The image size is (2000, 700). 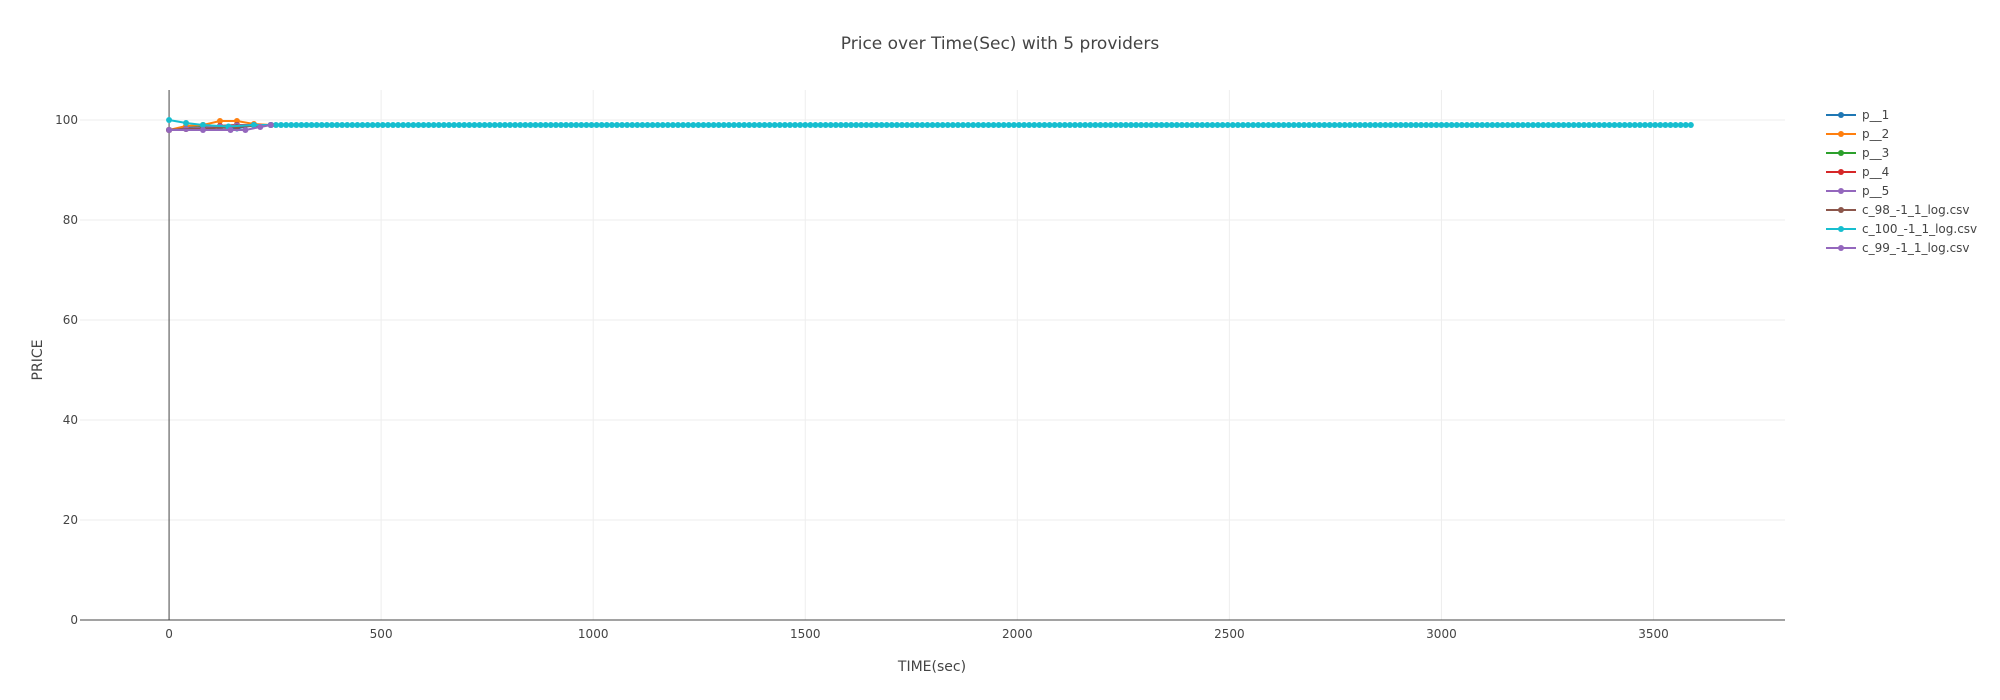 I want to click on legend-item: p__4, so click(x=1857, y=172).